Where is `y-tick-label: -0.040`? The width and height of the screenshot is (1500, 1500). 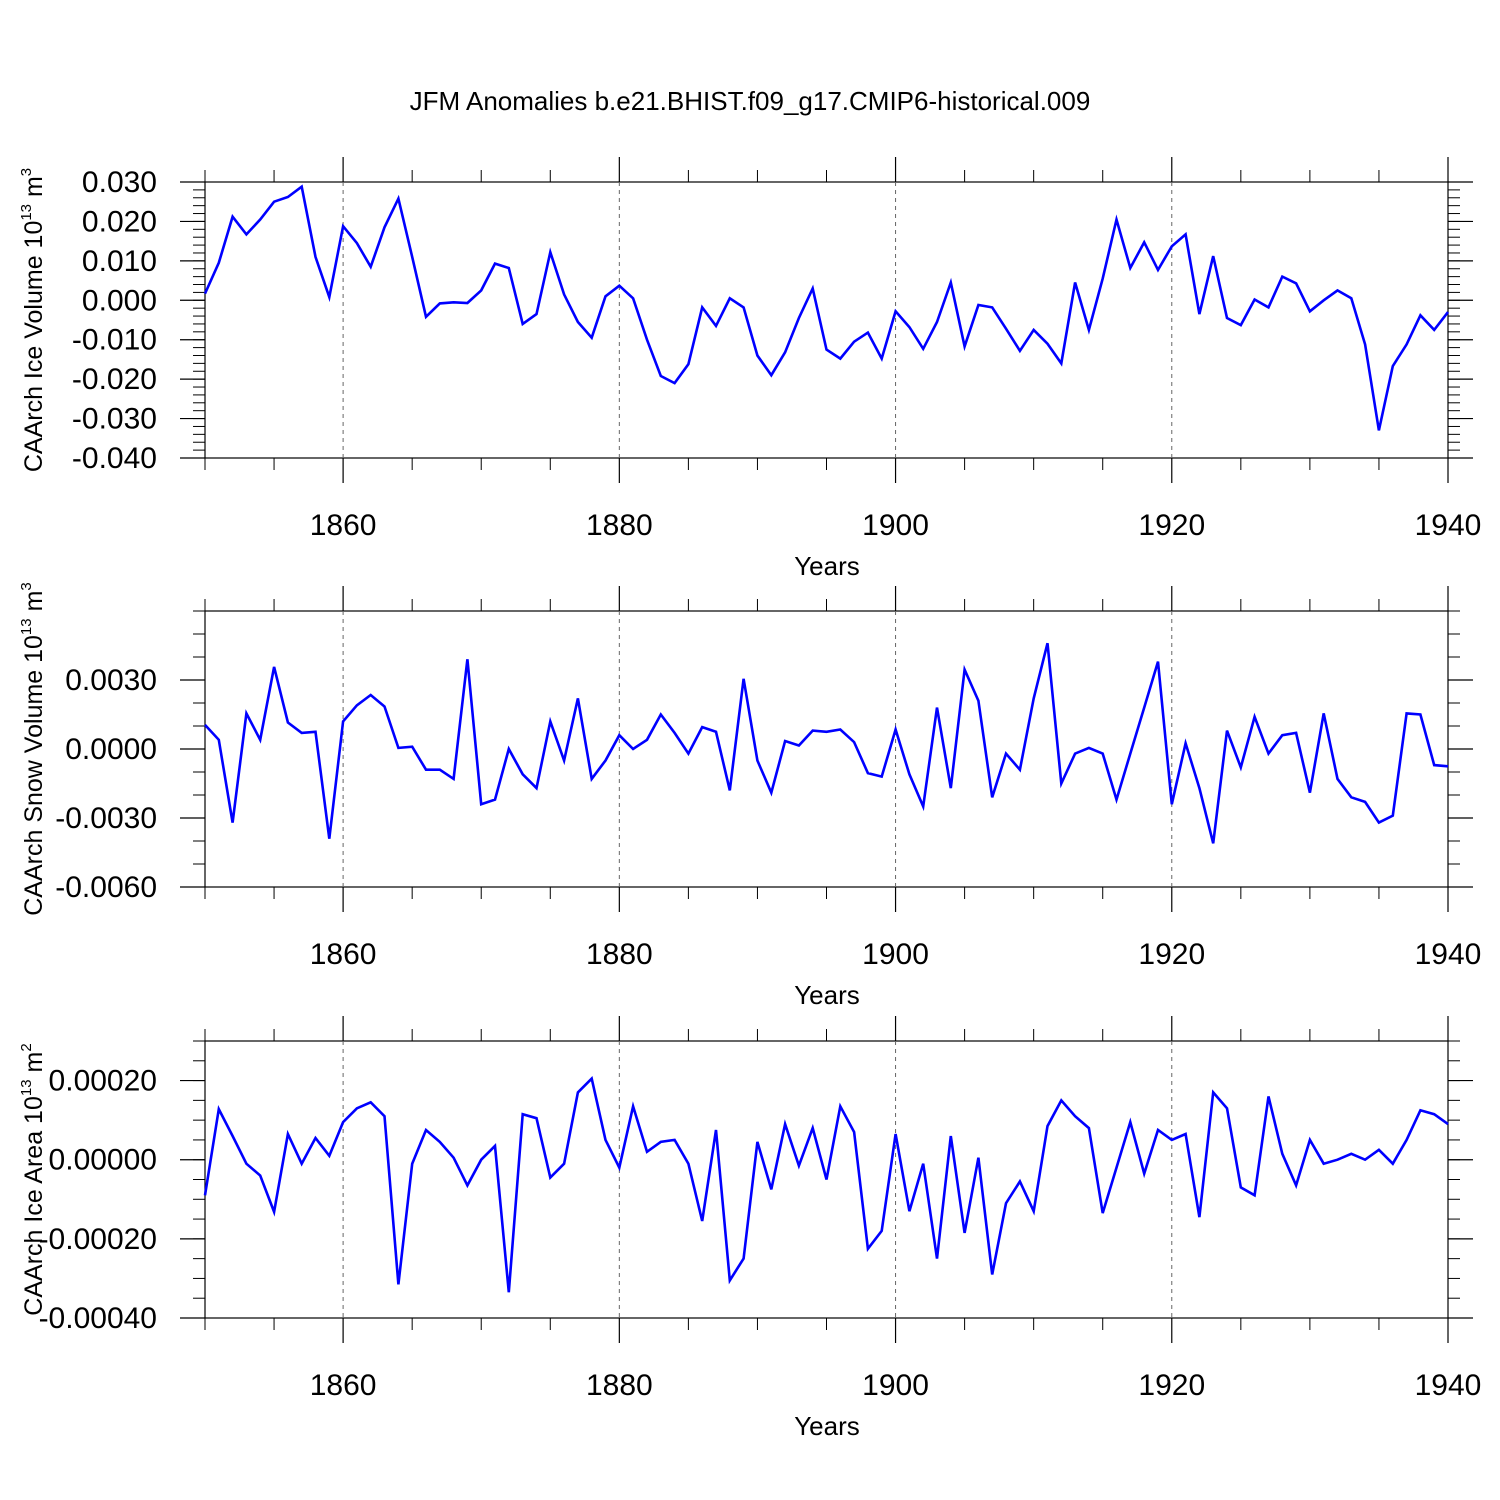
y-tick-label: -0.040 is located at coordinates (114, 458).